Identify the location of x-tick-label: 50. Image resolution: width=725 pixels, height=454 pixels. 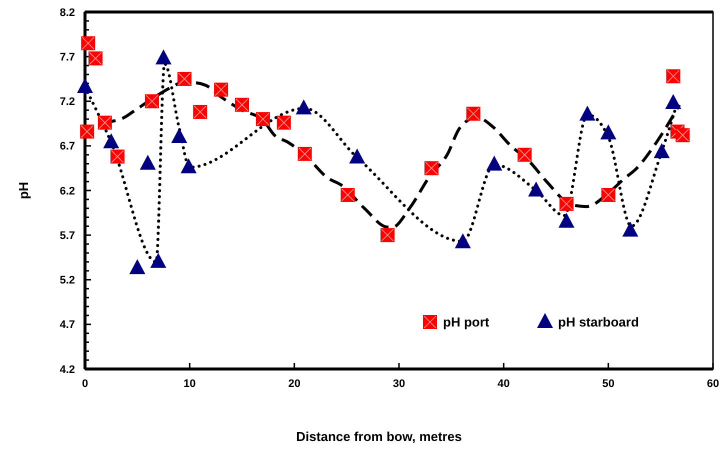
(608, 384).